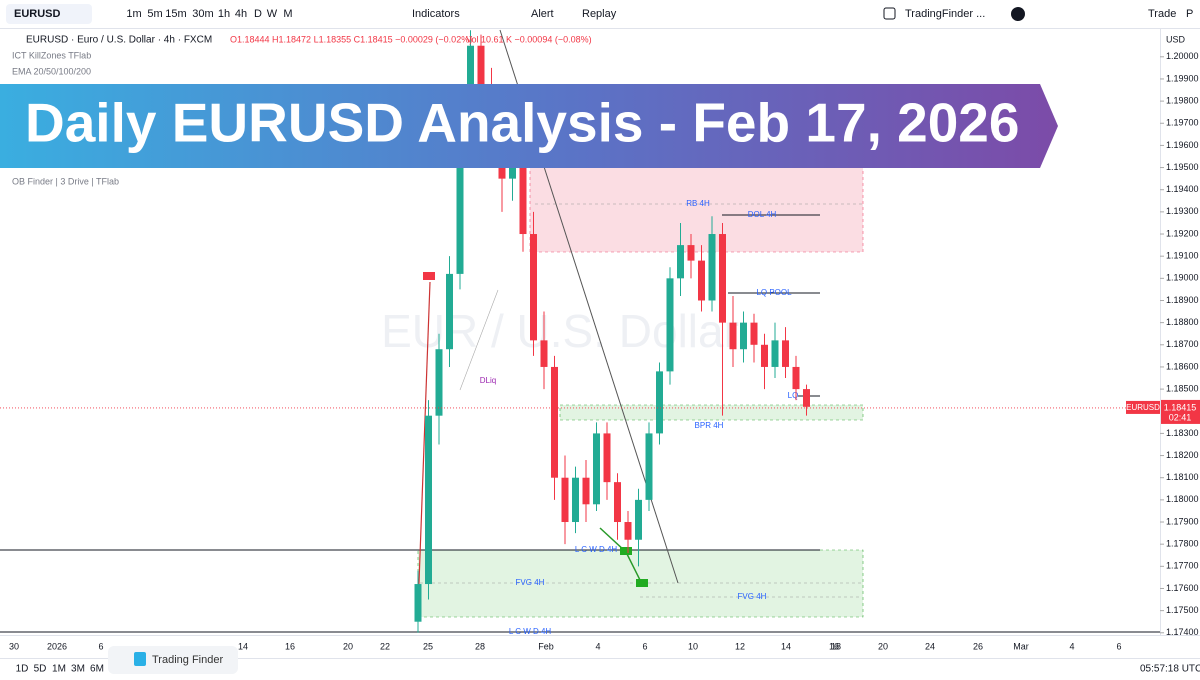 The height and width of the screenshot is (680, 1200). I want to click on x-tick-label: Feb, so click(546, 646).